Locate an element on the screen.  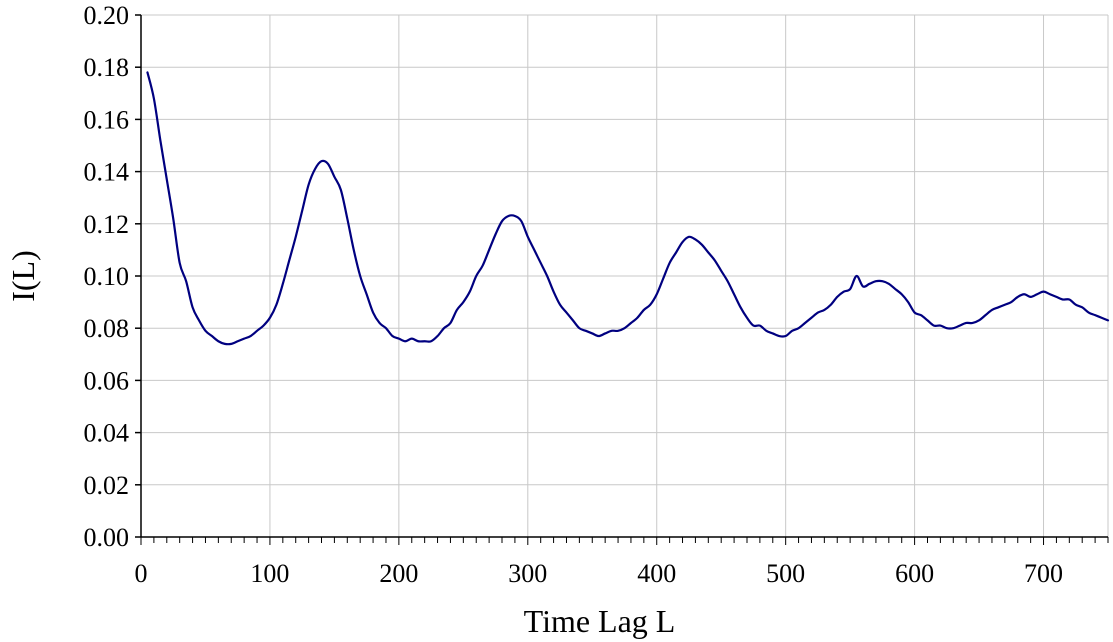
y-tick-label: 0.02 is located at coordinates (107, 485).